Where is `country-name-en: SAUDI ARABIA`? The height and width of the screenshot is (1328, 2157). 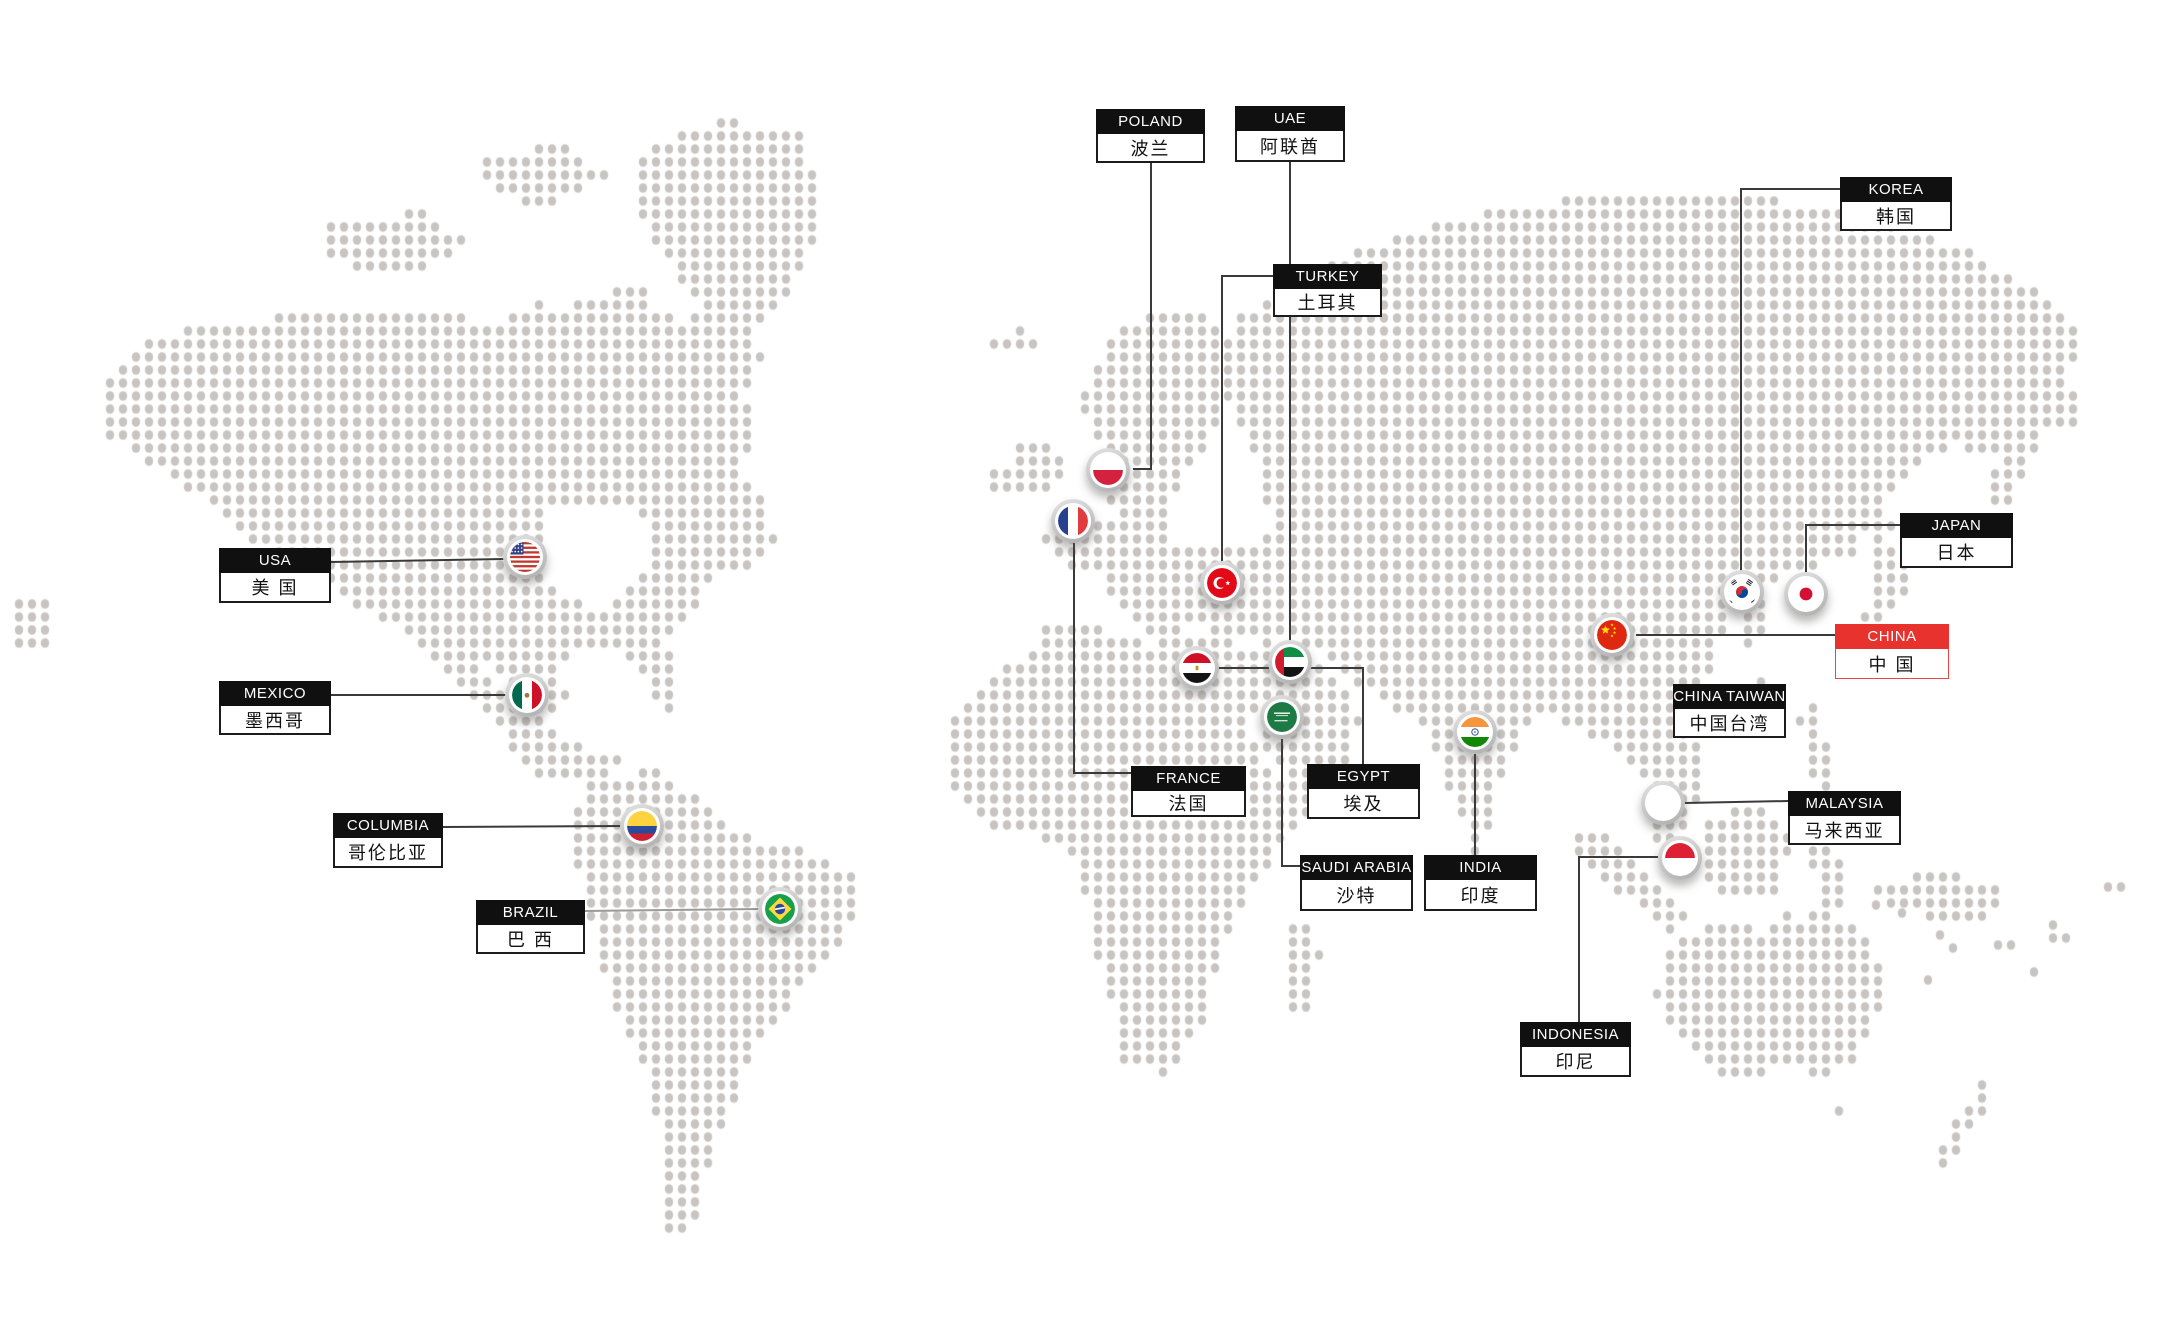
country-name-en: SAUDI ARABIA is located at coordinates (1356, 867).